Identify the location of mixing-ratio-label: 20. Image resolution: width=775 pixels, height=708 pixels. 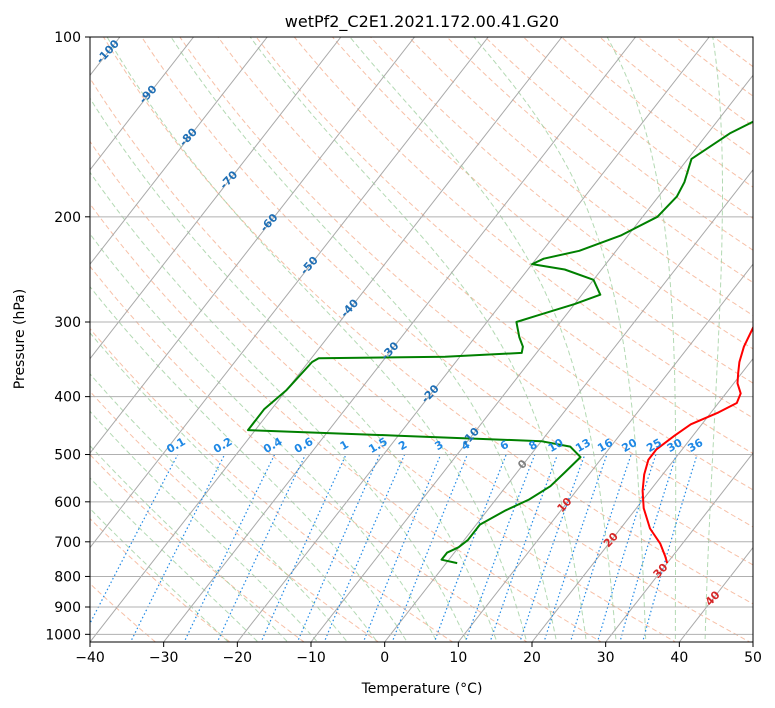
(630, 445).